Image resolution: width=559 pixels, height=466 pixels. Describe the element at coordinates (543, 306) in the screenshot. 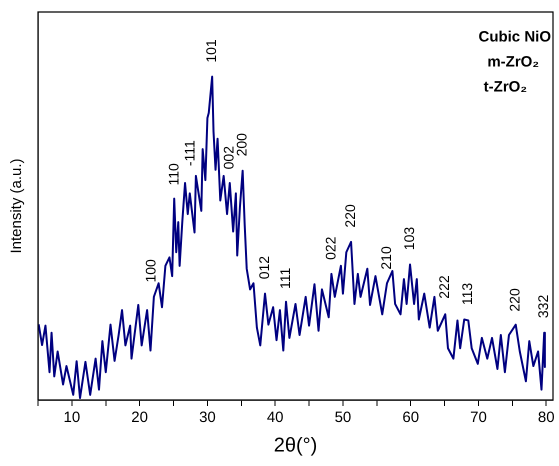

I see `annotation: 332` at that location.